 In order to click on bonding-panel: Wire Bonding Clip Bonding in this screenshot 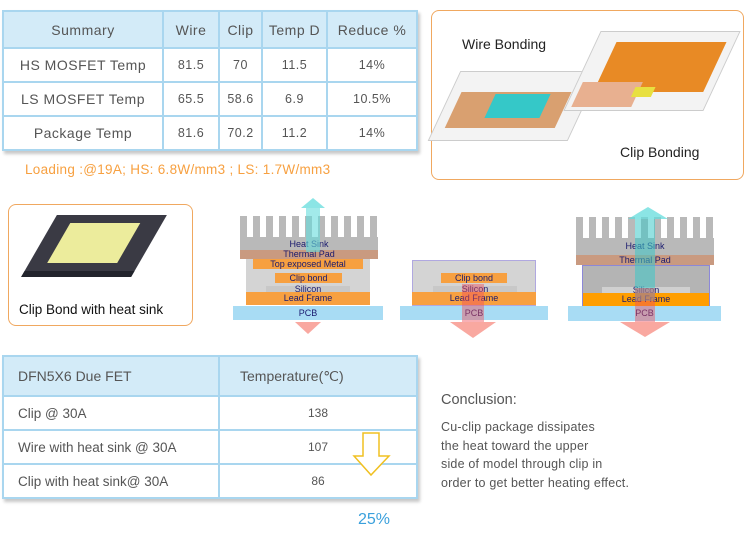, I will do `click(585, 95)`.